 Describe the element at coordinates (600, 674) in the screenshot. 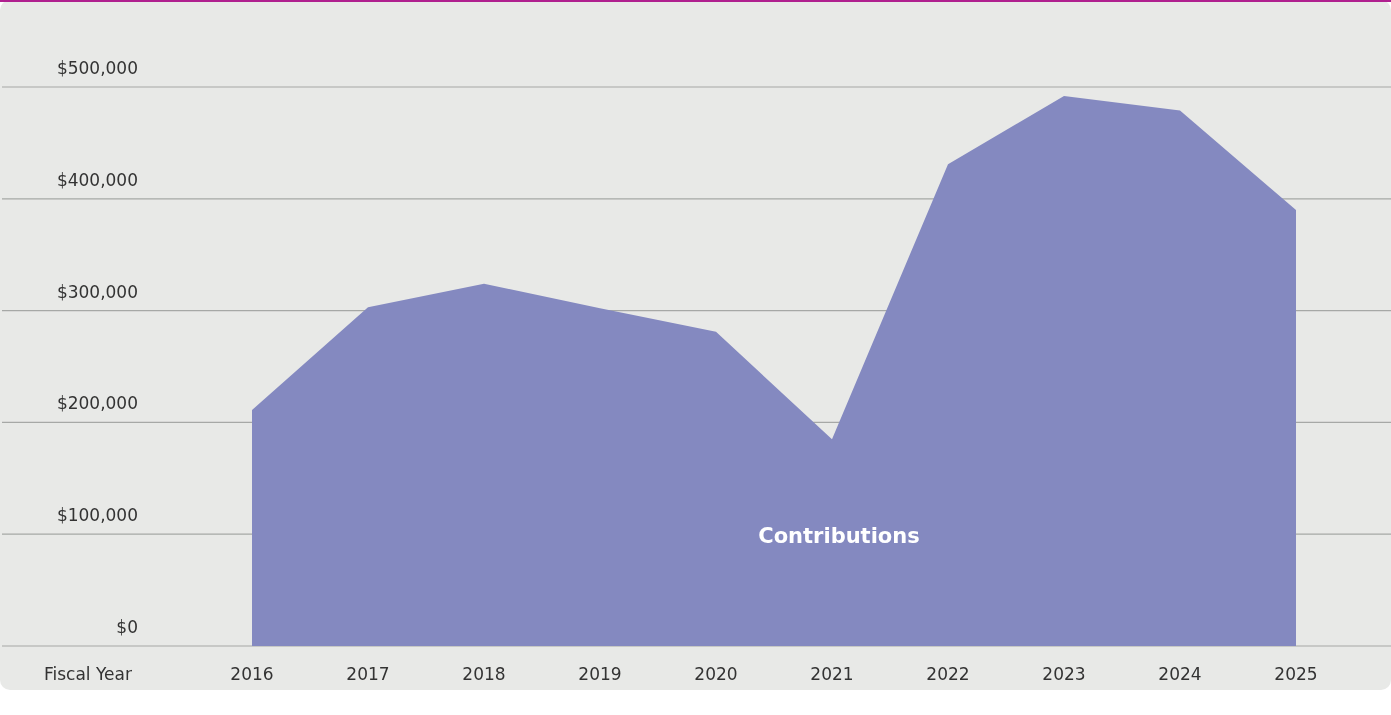

I see `x-tick-label: 2019` at that location.